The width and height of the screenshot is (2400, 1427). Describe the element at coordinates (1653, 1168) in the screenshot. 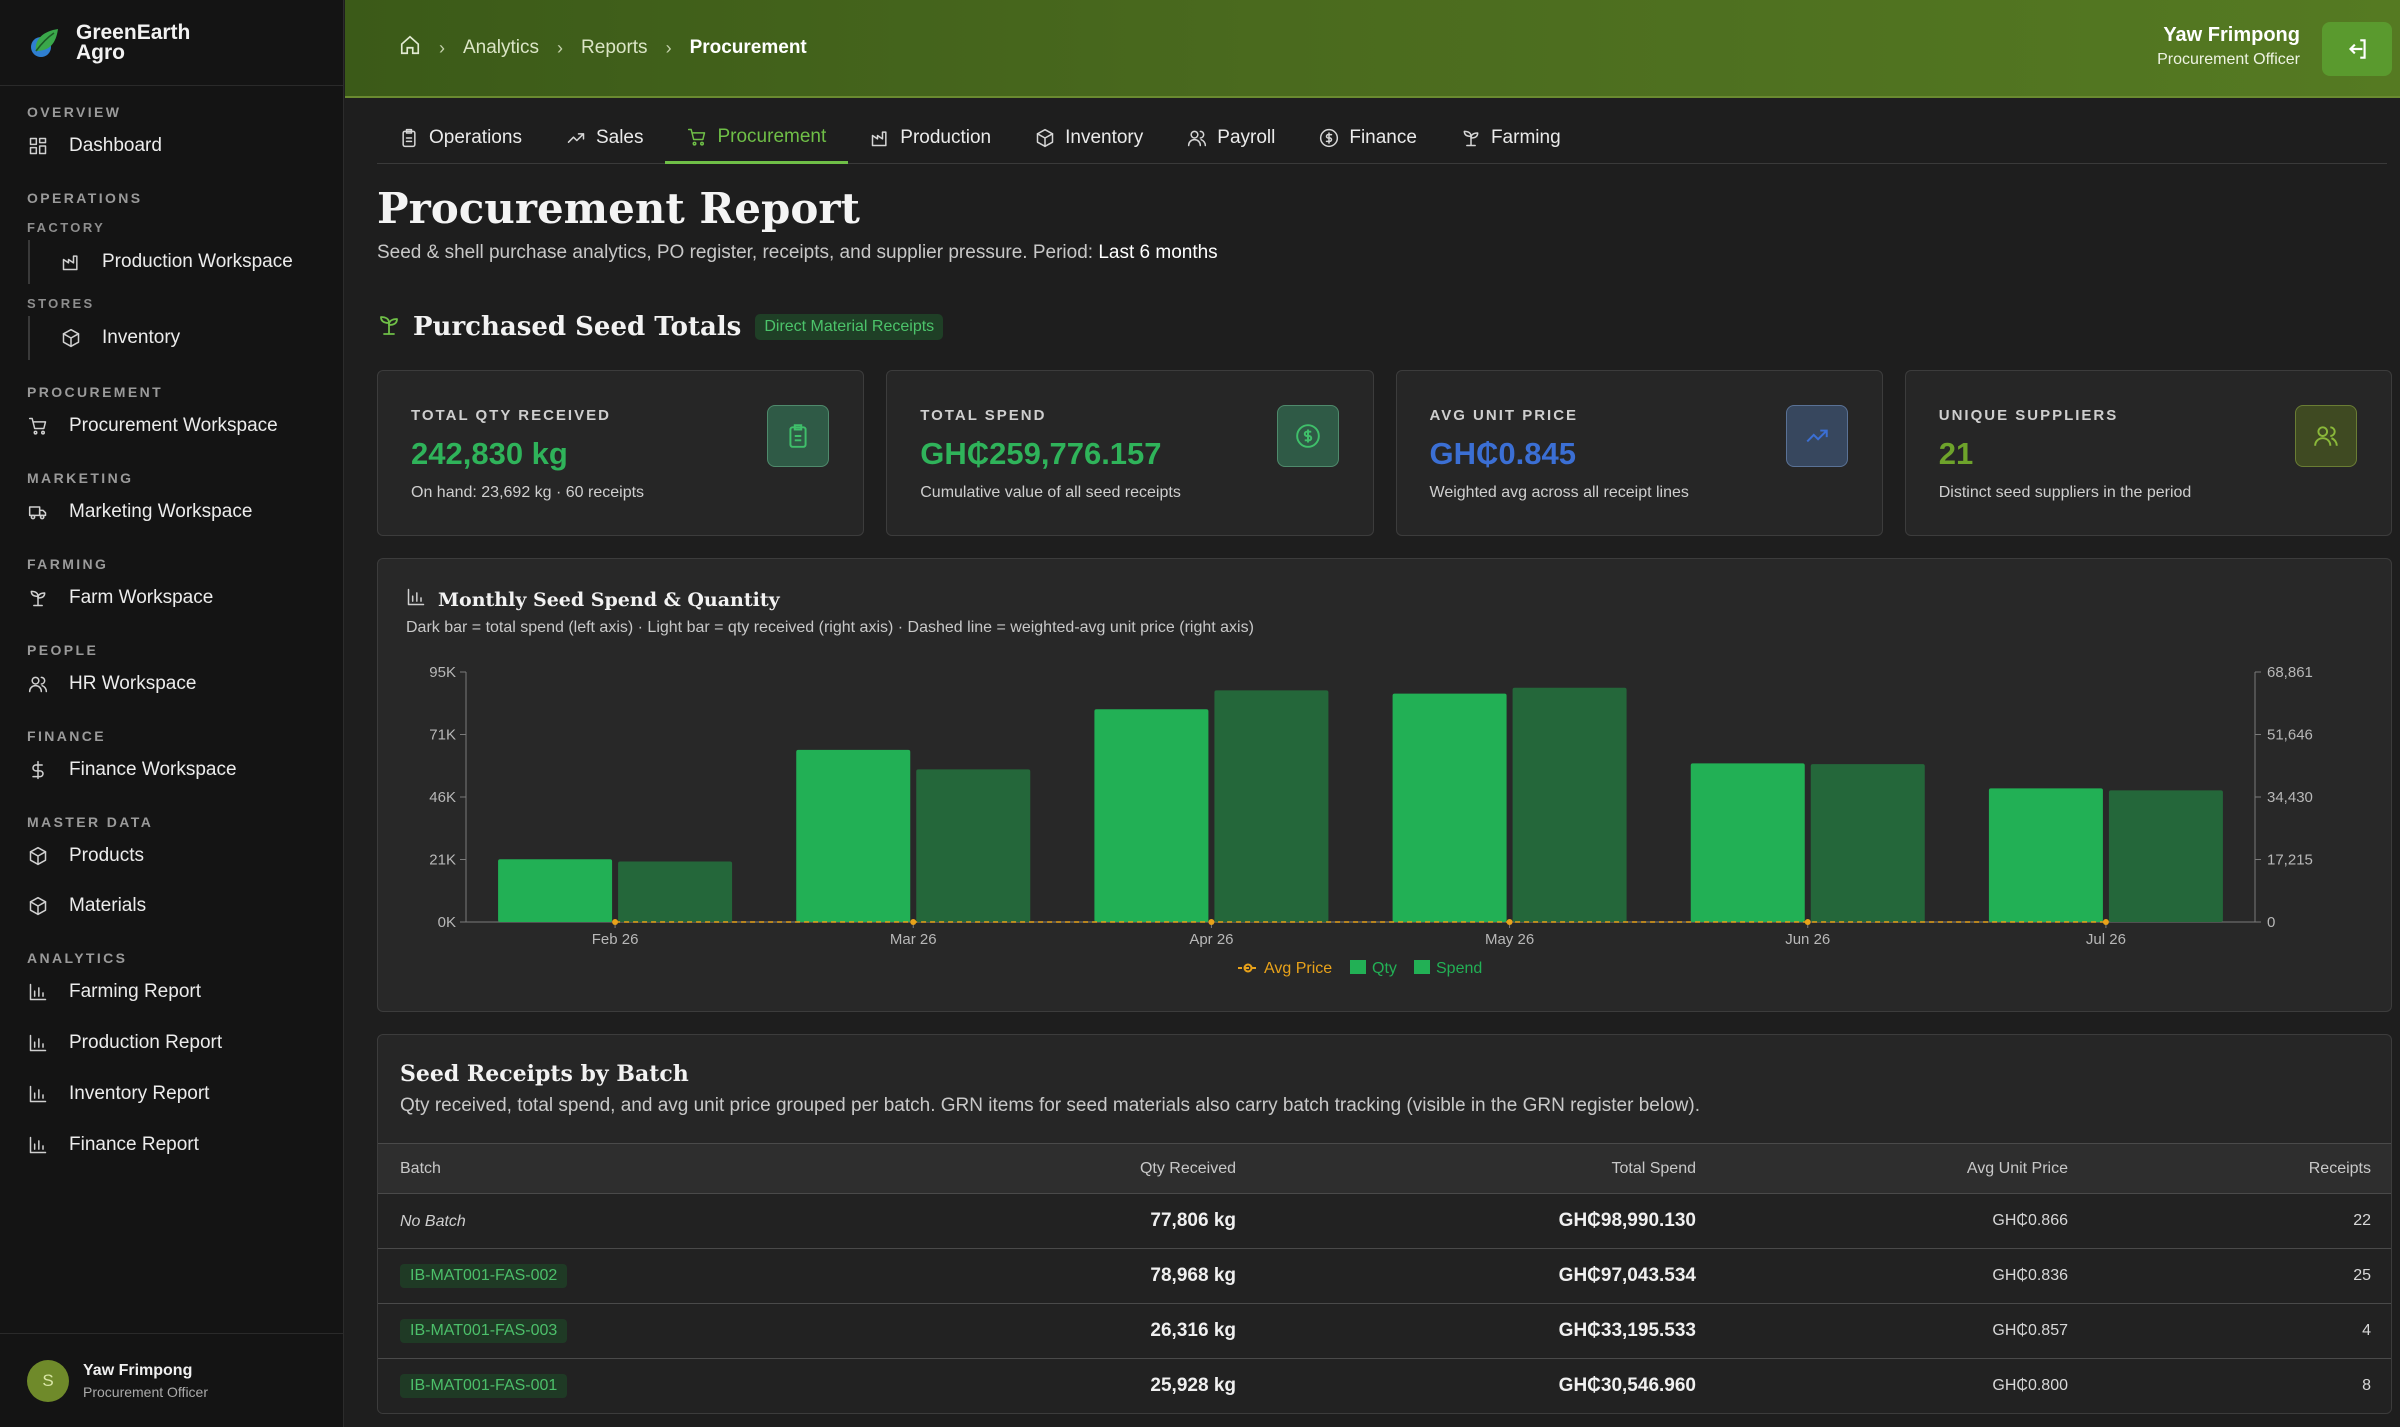

I see `col-total-spend: Total Spend` at that location.